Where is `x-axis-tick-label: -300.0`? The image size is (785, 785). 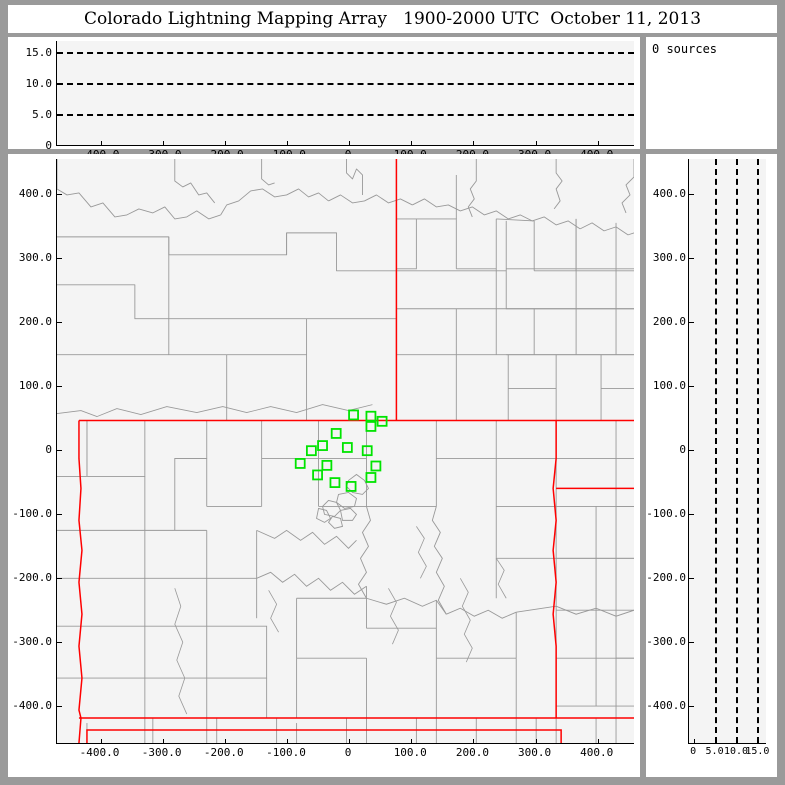 x-axis-tick-label: -300.0 is located at coordinates (161, 752).